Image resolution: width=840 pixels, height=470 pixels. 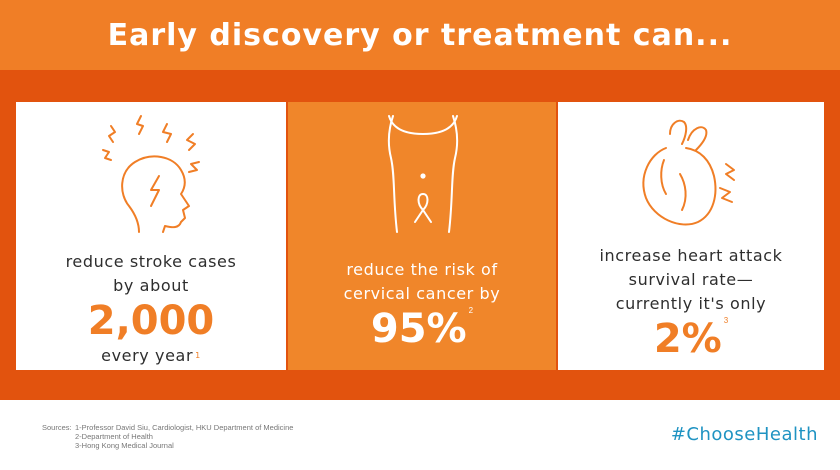 I want to click on source-2: 2-Department of Health, so click(x=114, y=436).